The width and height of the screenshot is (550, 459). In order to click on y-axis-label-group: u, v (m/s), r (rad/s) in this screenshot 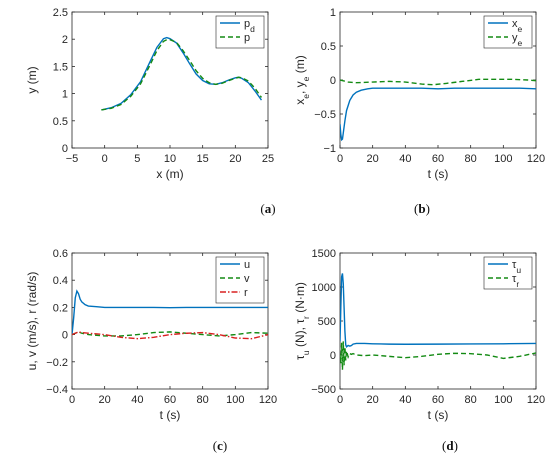, I will do `click(32, 321)`.